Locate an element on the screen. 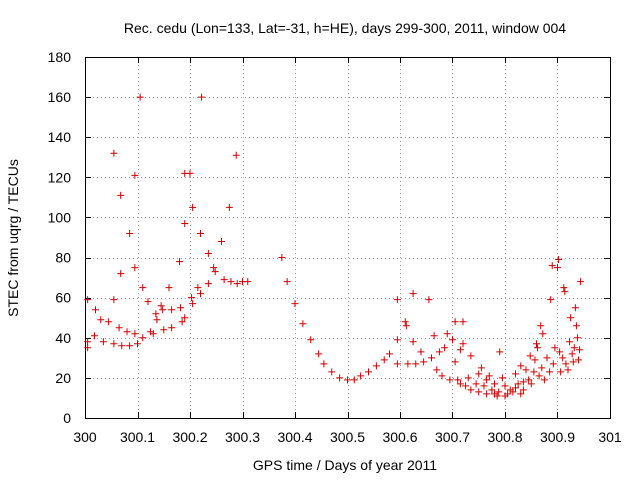 The image size is (640, 480). x-tick-label: 300.3 is located at coordinates (242, 437).